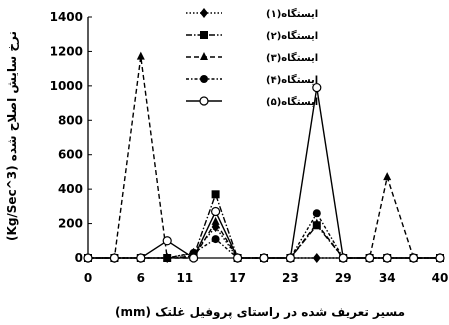 The image size is (449, 325). What do you see at coordinates (66, 17) in the screenshot?
I see `y-tick-label: 1400` at bounding box center [66, 17].